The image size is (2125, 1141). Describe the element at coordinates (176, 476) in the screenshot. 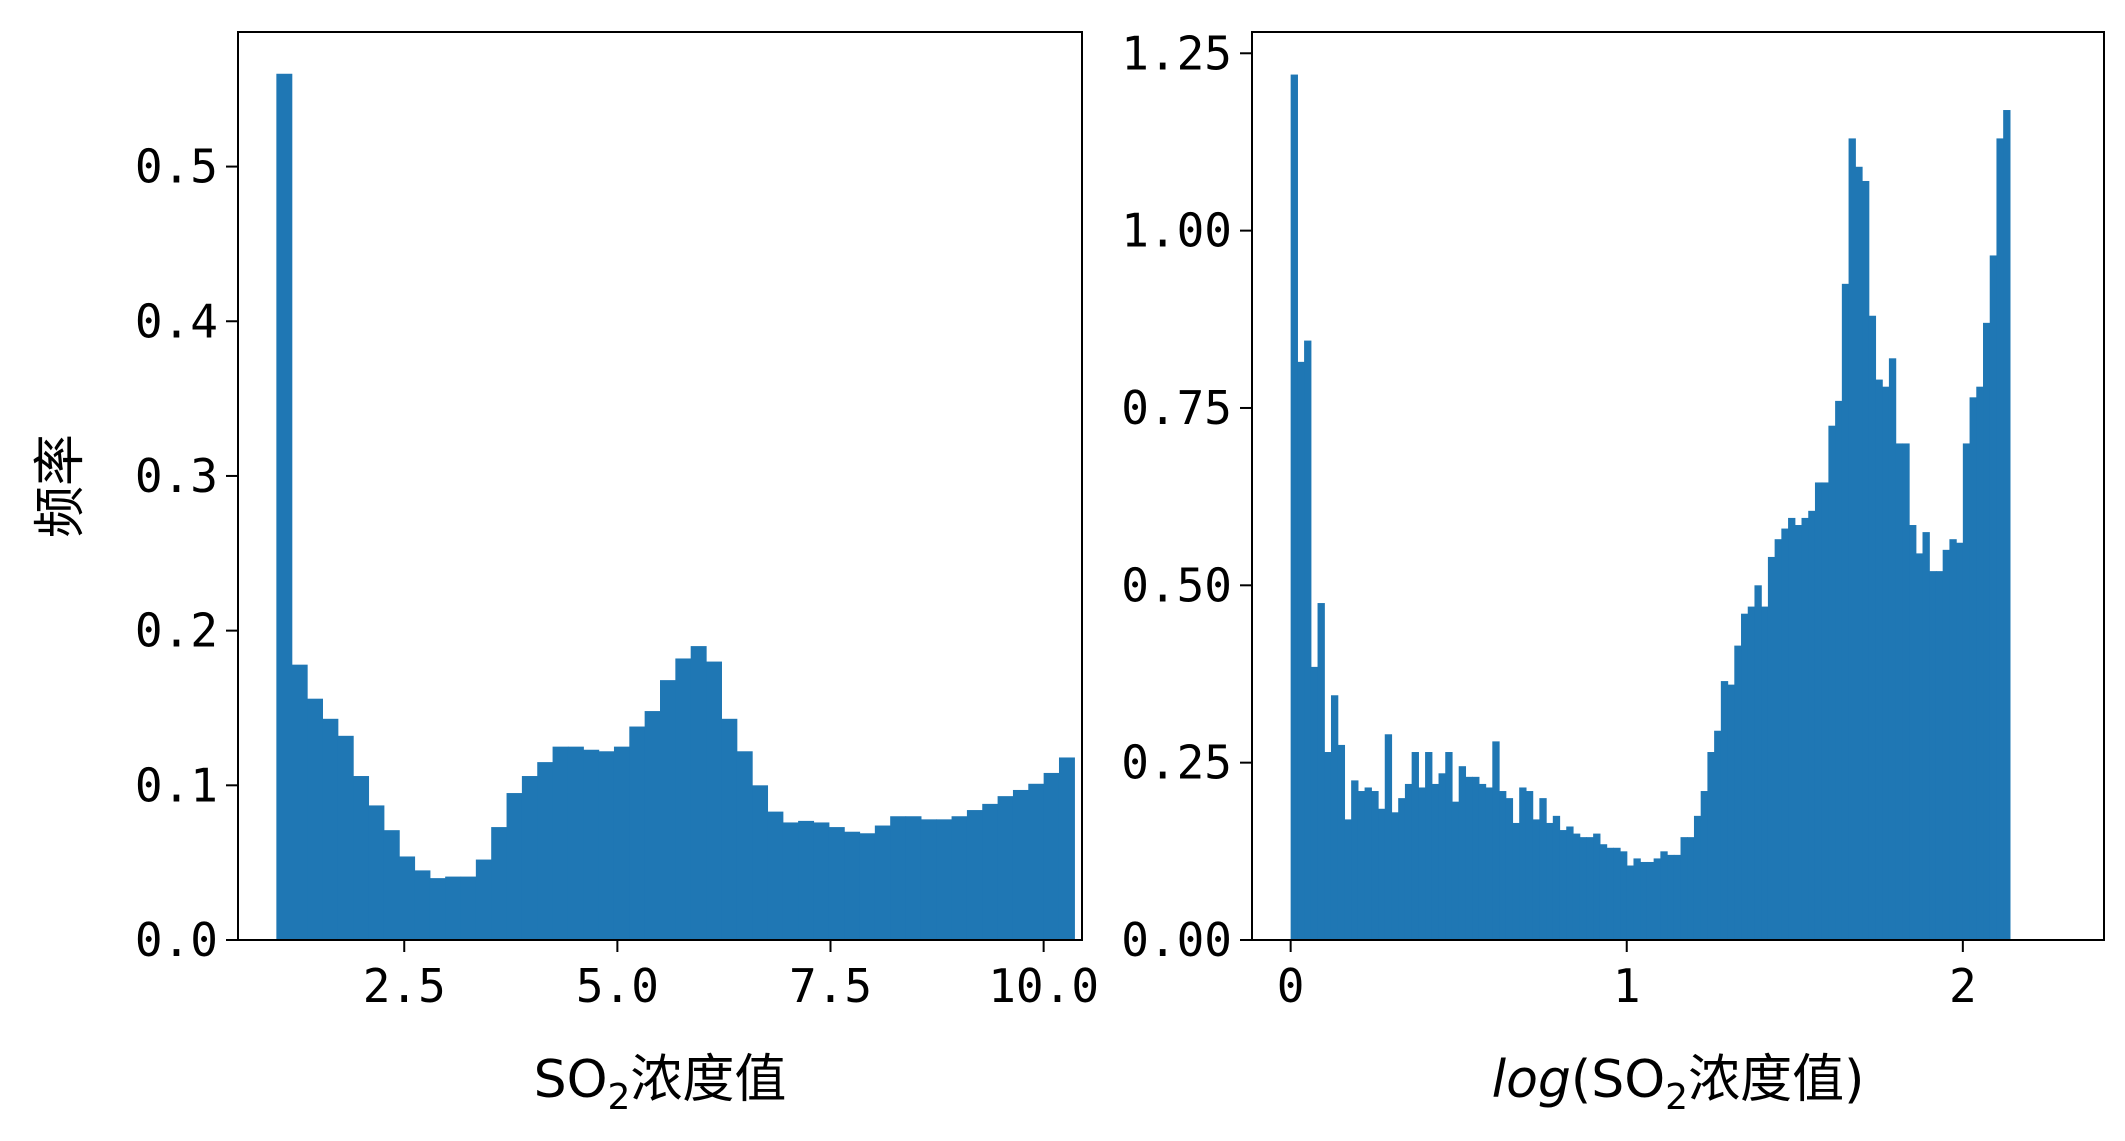

I see `left-y-tick-label: 0.3` at that location.